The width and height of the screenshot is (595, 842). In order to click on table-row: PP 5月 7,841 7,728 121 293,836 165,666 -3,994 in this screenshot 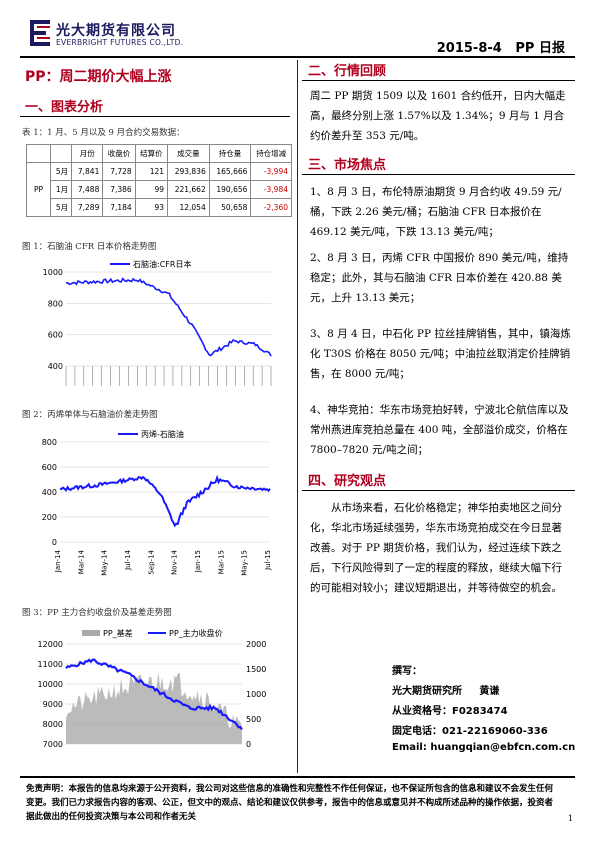, I will do `click(159, 189)`.